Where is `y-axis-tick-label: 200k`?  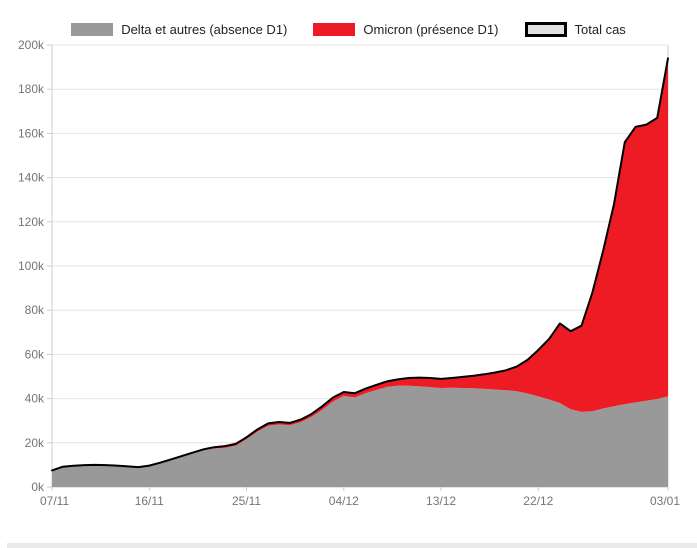 y-axis-tick-label: 200k is located at coordinates (31, 45).